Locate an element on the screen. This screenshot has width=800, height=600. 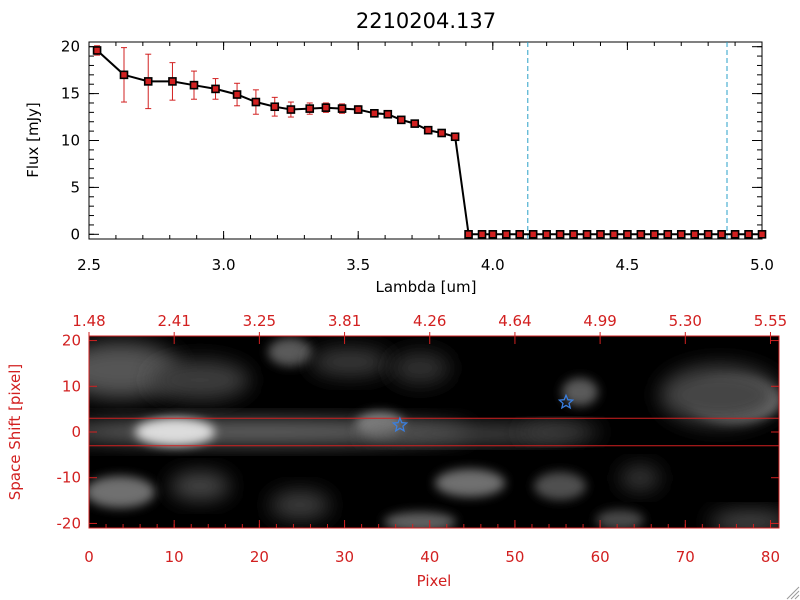
spectrum-xtick-label: 4.0 is located at coordinates (493, 265).